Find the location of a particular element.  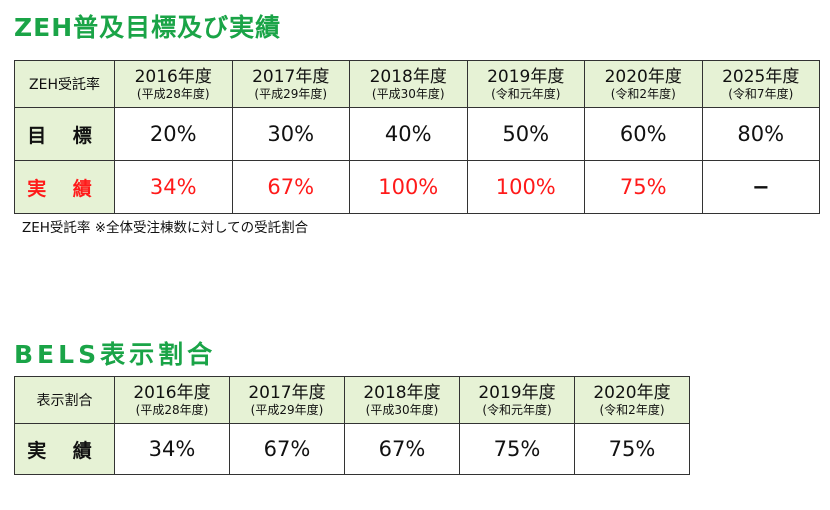

zeh-target-cell: 50% is located at coordinates (525, 134).